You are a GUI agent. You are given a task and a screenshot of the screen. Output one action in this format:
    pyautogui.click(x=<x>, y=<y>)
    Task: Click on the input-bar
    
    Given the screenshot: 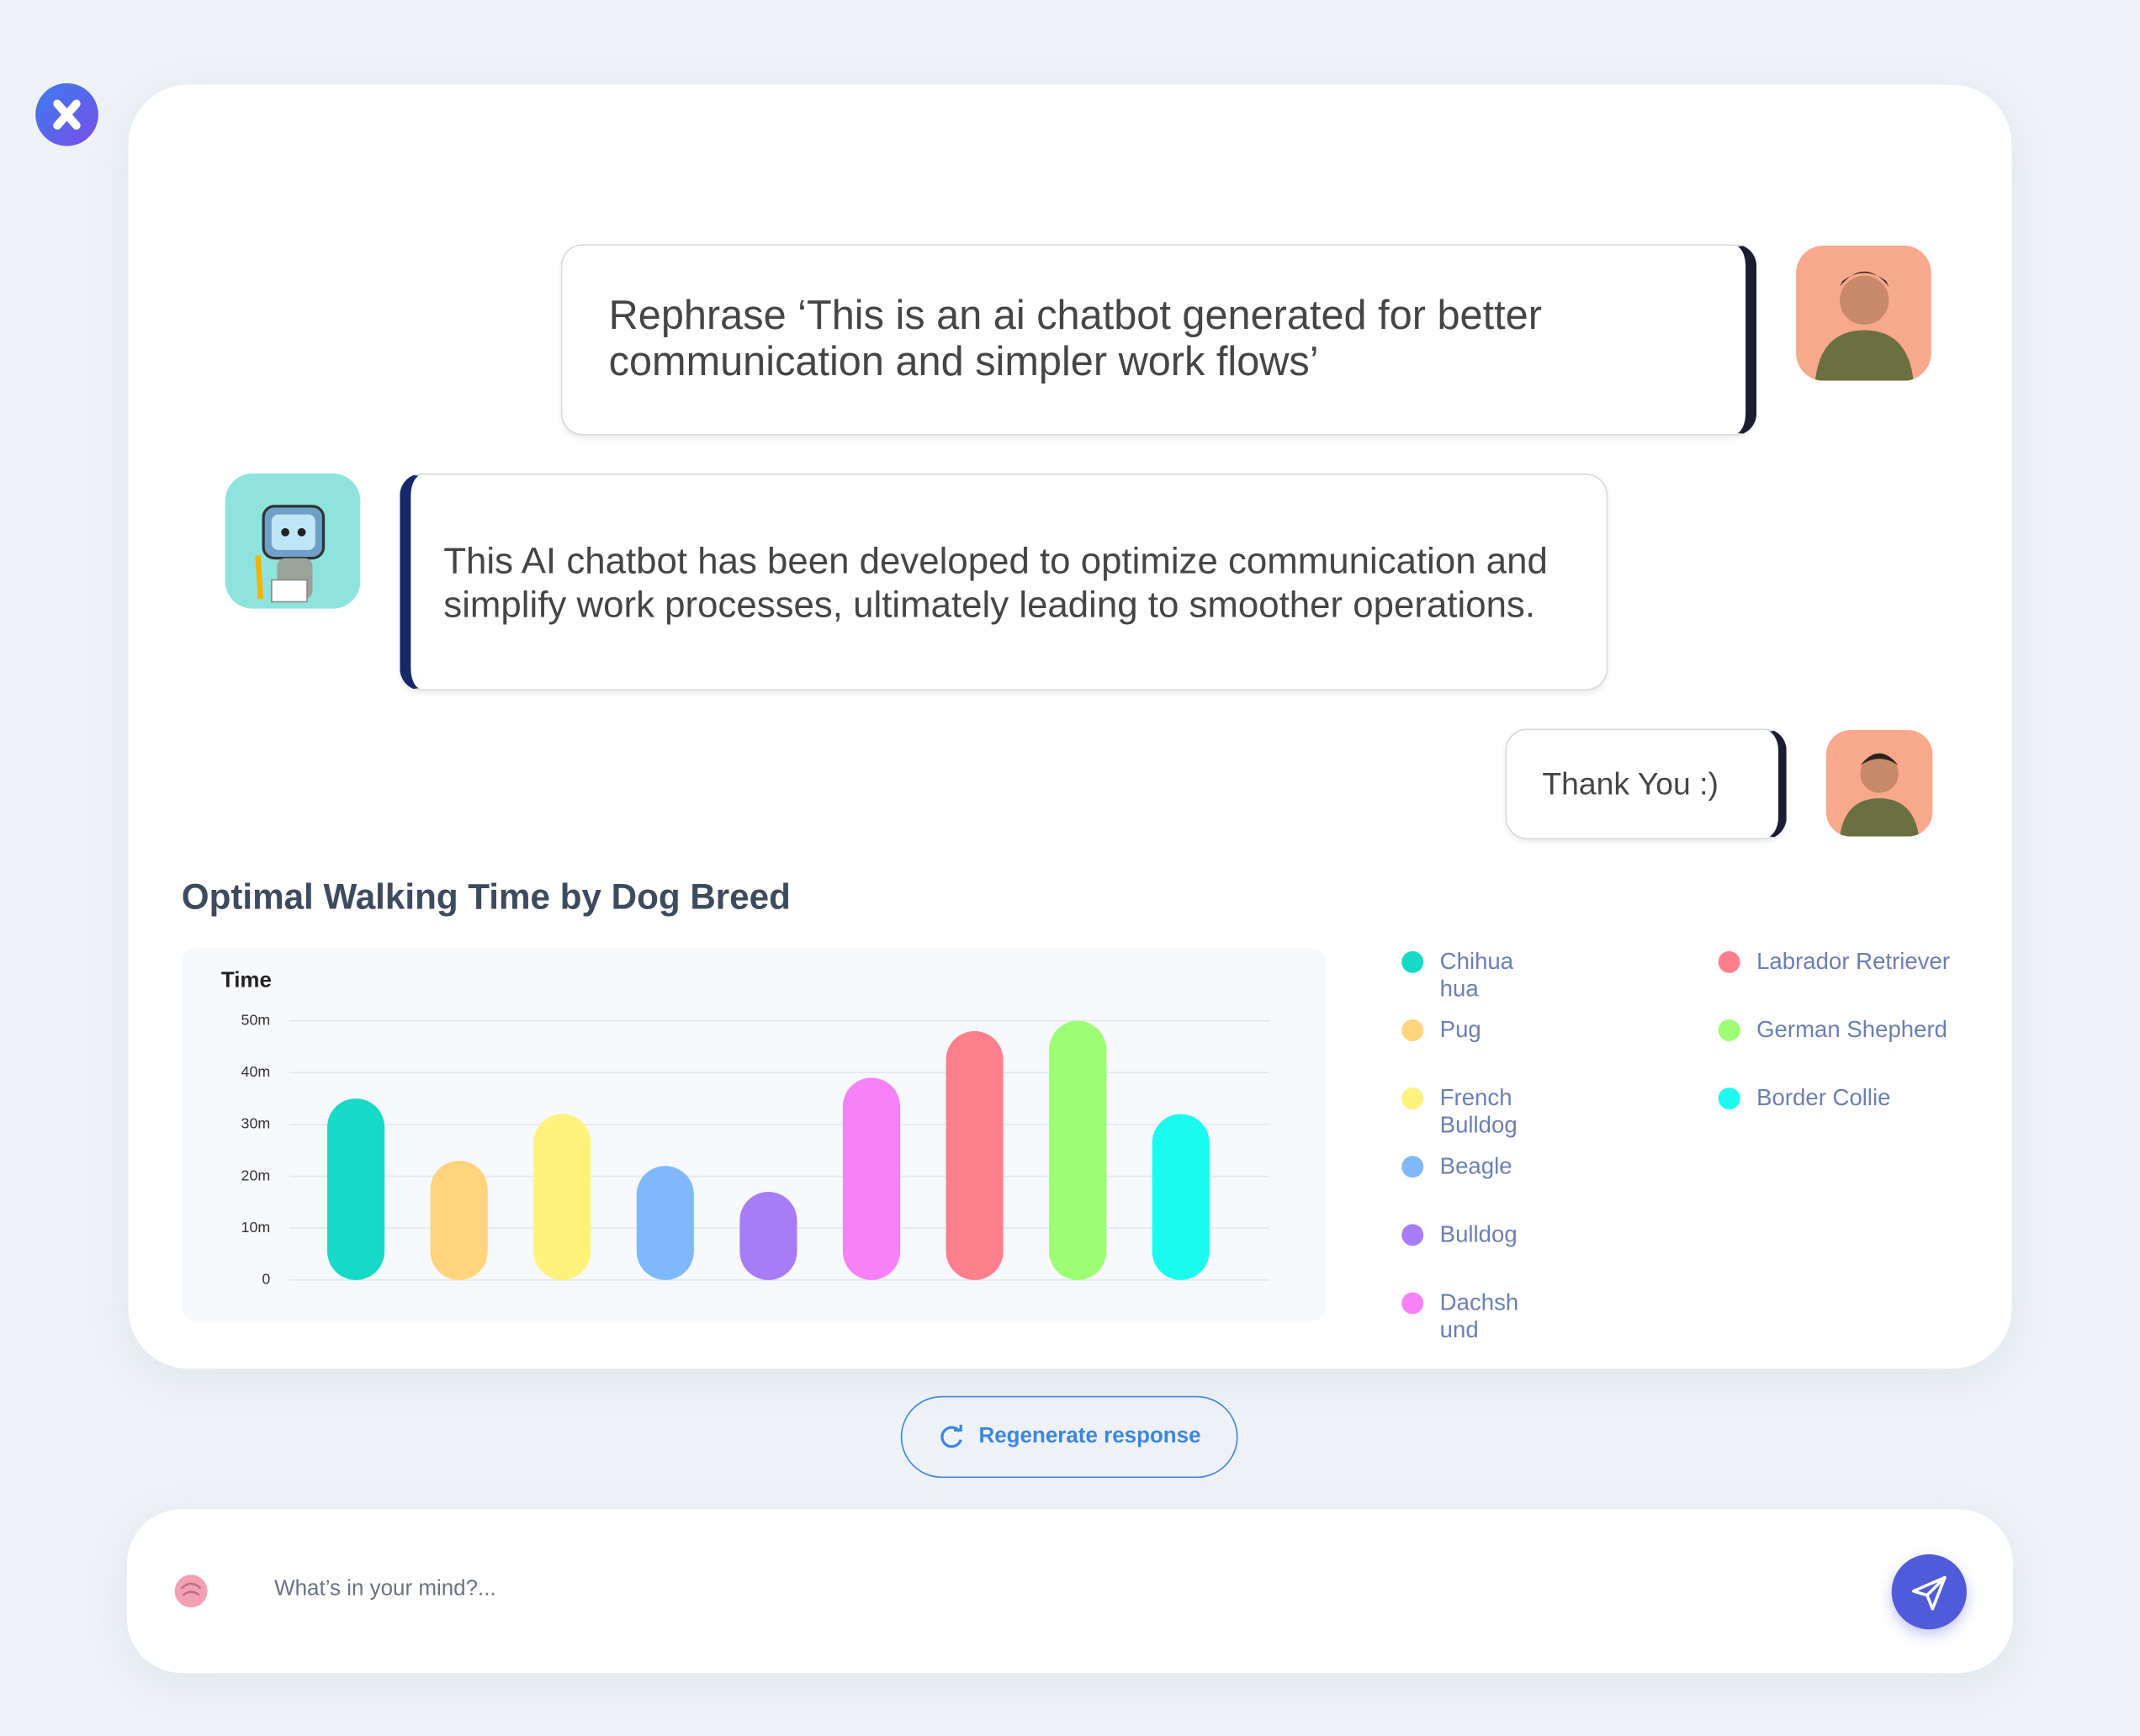 What is the action you would take?
    pyautogui.click(x=1070, y=1591)
    